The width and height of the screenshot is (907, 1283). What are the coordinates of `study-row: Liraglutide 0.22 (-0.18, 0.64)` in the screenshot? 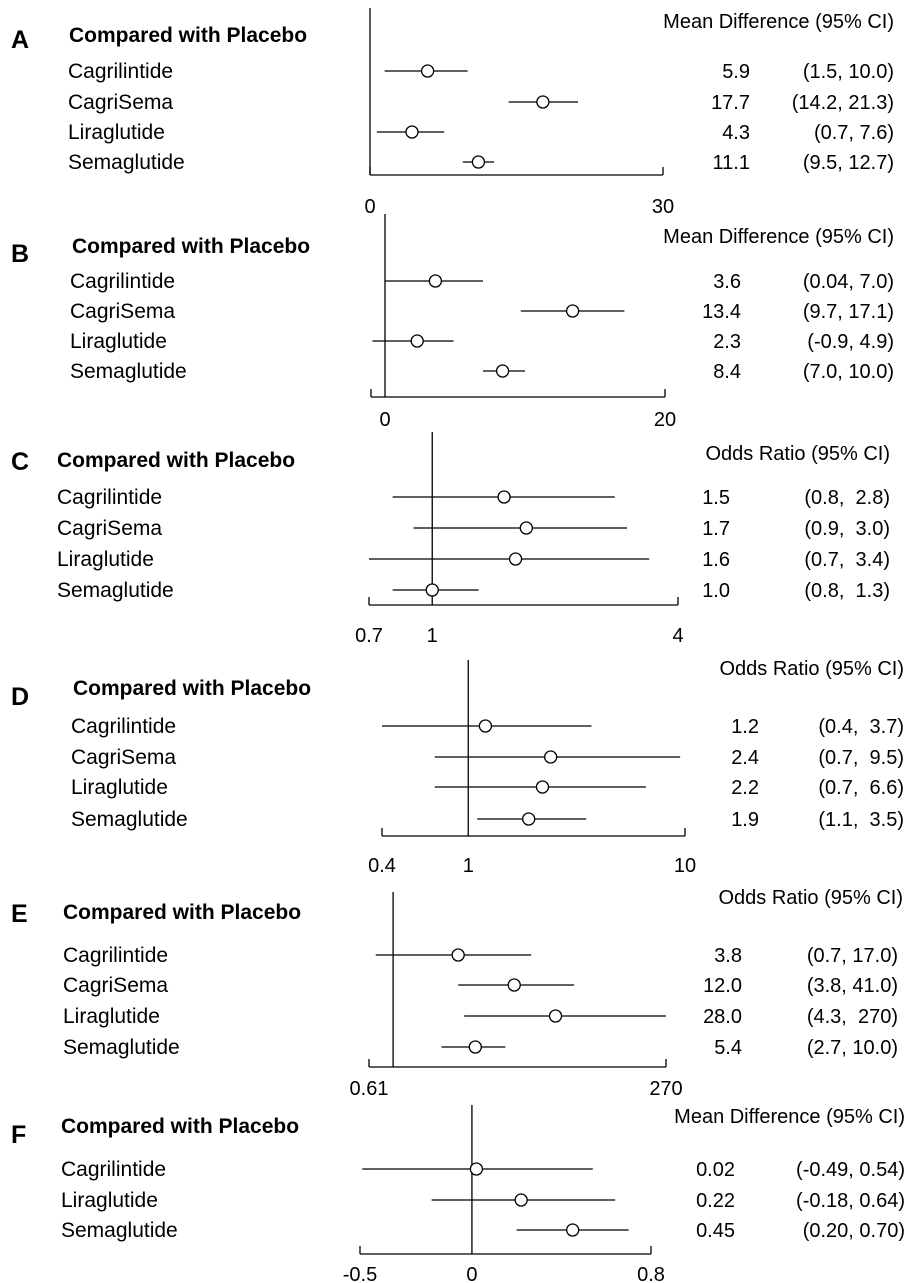 It's located at (483, 1200).